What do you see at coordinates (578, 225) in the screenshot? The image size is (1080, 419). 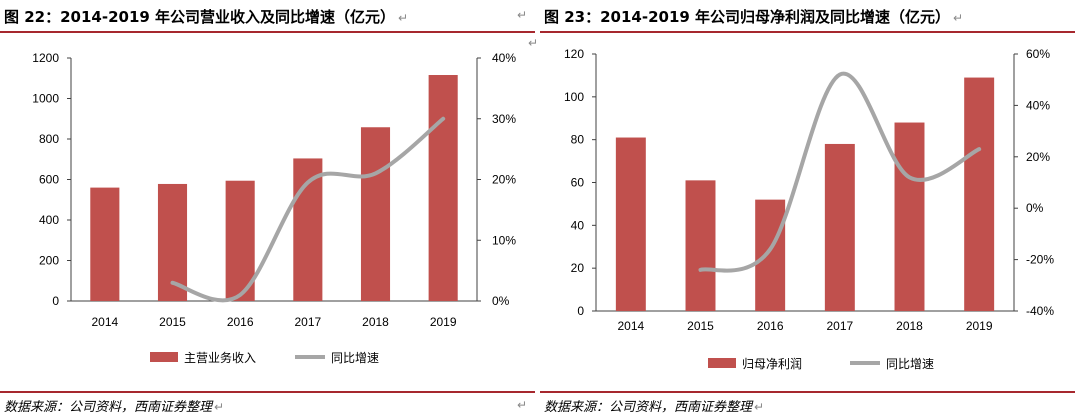 I see `left-tick-label: 40` at bounding box center [578, 225].